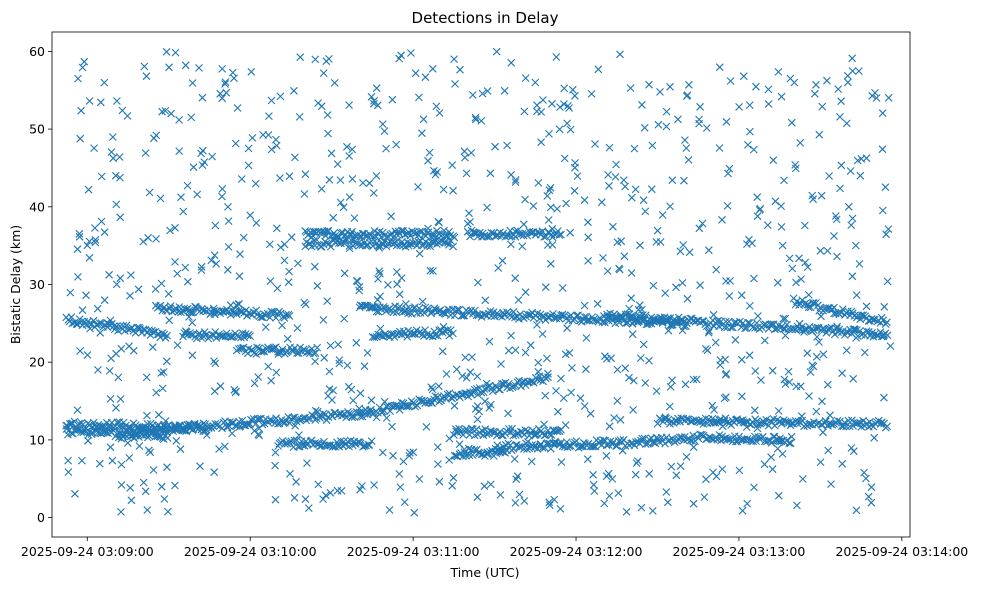 This screenshot has height=590, width=989. I want to click on x-tick-label: 2025-09-24 03:11:00, so click(413, 551).